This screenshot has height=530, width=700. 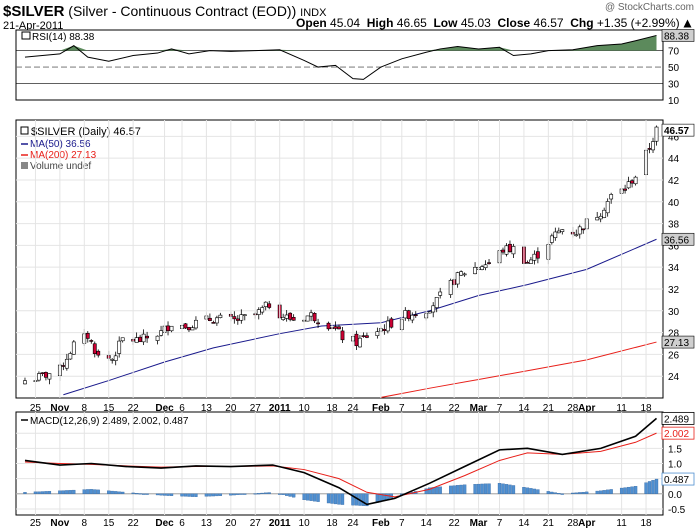 What do you see at coordinates (674, 246) in the screenshot?
I see `price-tick-label: 36` at bounding box center [674, 246].